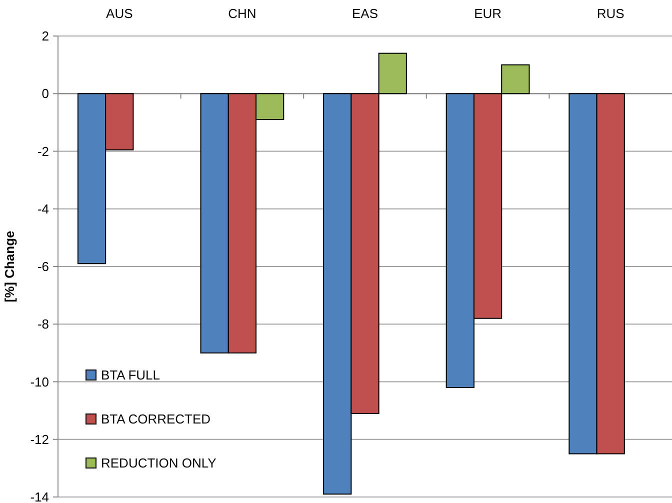 This screenshot has width=672, height=503. Describe the element at coordinates (120, 13) in the screenshot. I see `x-tick-label: AUS` at that location.